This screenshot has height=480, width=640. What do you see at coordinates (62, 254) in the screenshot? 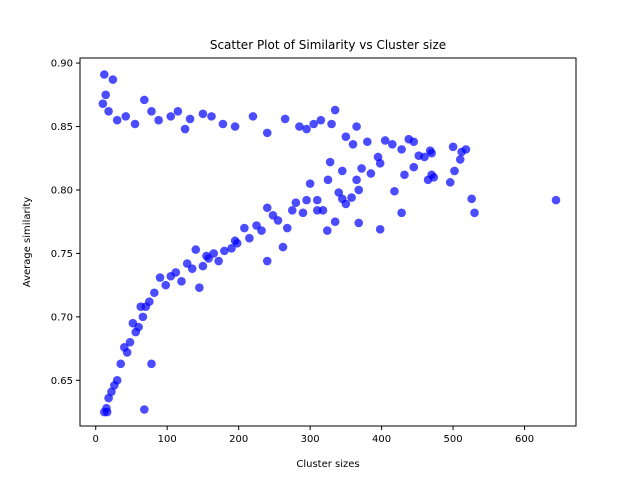
I see `y-tick-label: 0.75` at bounding box center [62, 254].